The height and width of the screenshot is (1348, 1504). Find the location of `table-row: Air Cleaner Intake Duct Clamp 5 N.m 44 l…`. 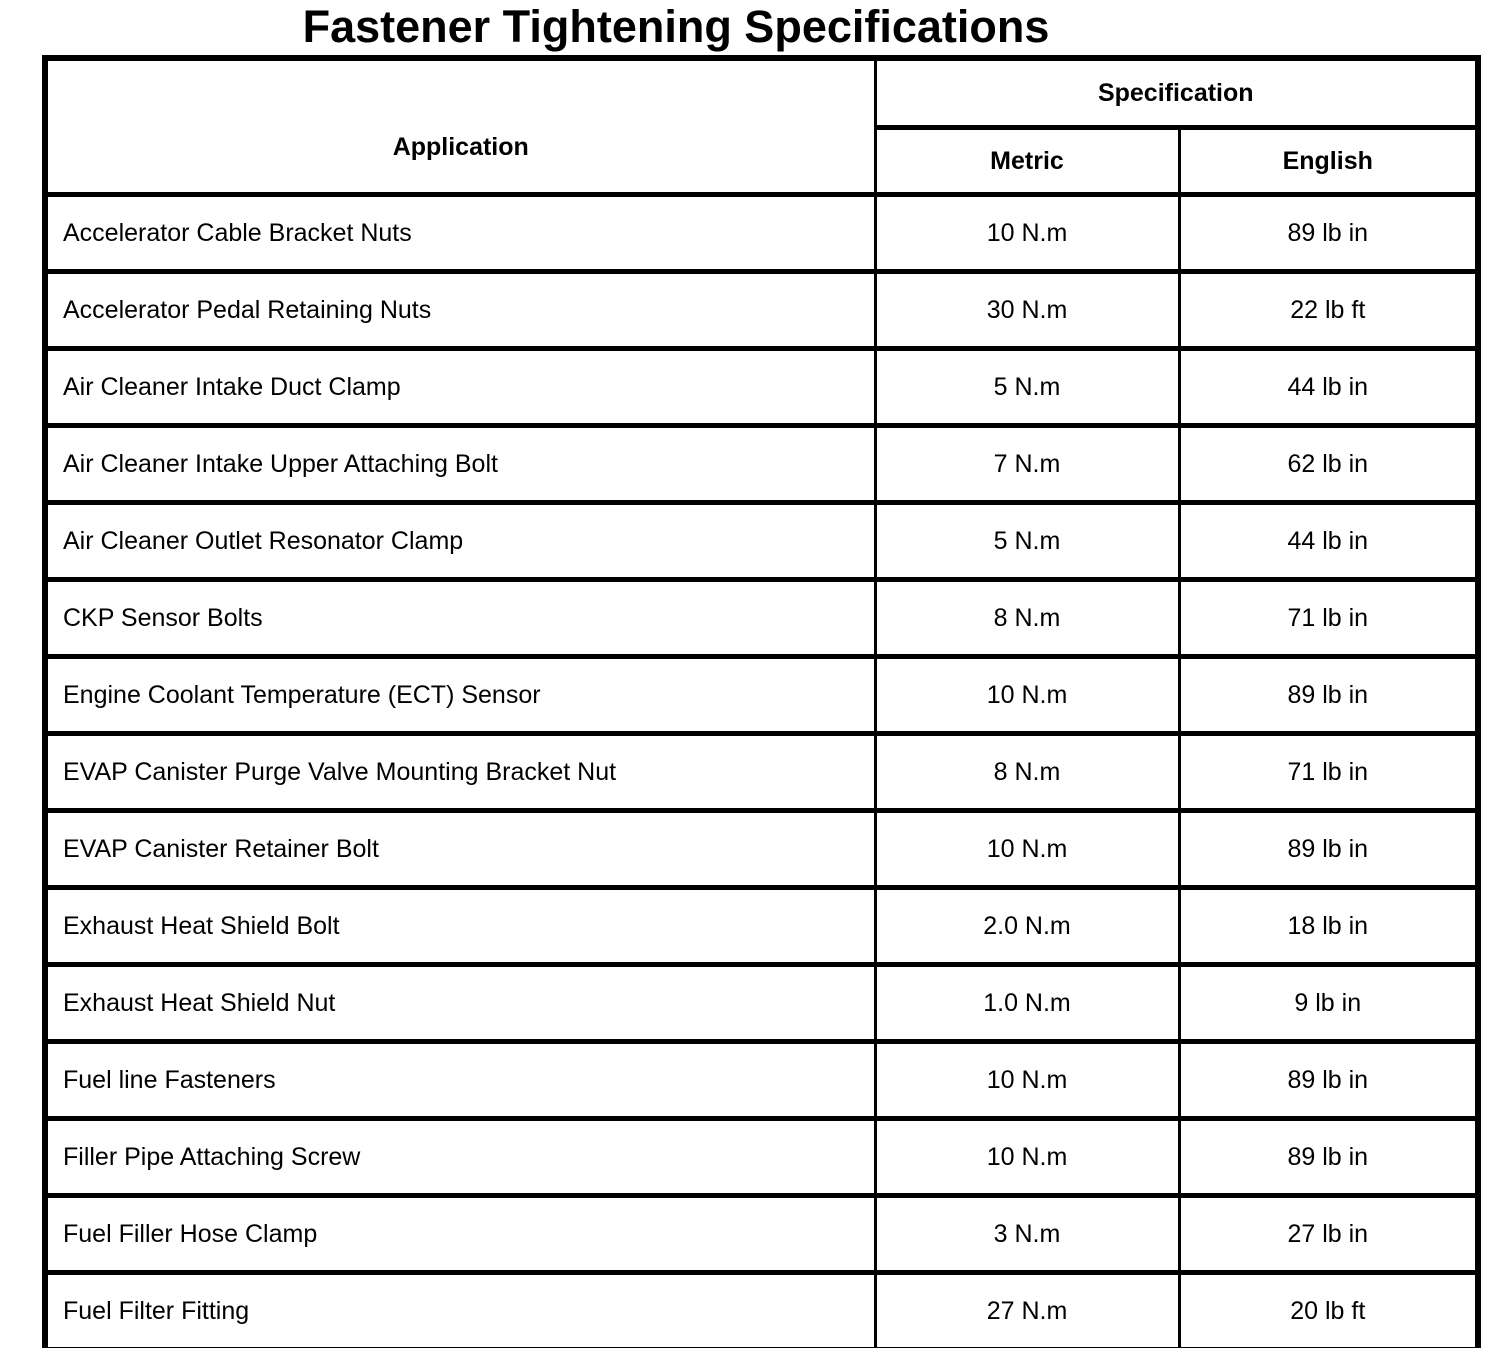

table-row: Air Cleaner Intake Duct Clamp 5 N.m 44 l… is located at coordinates (761, 387).